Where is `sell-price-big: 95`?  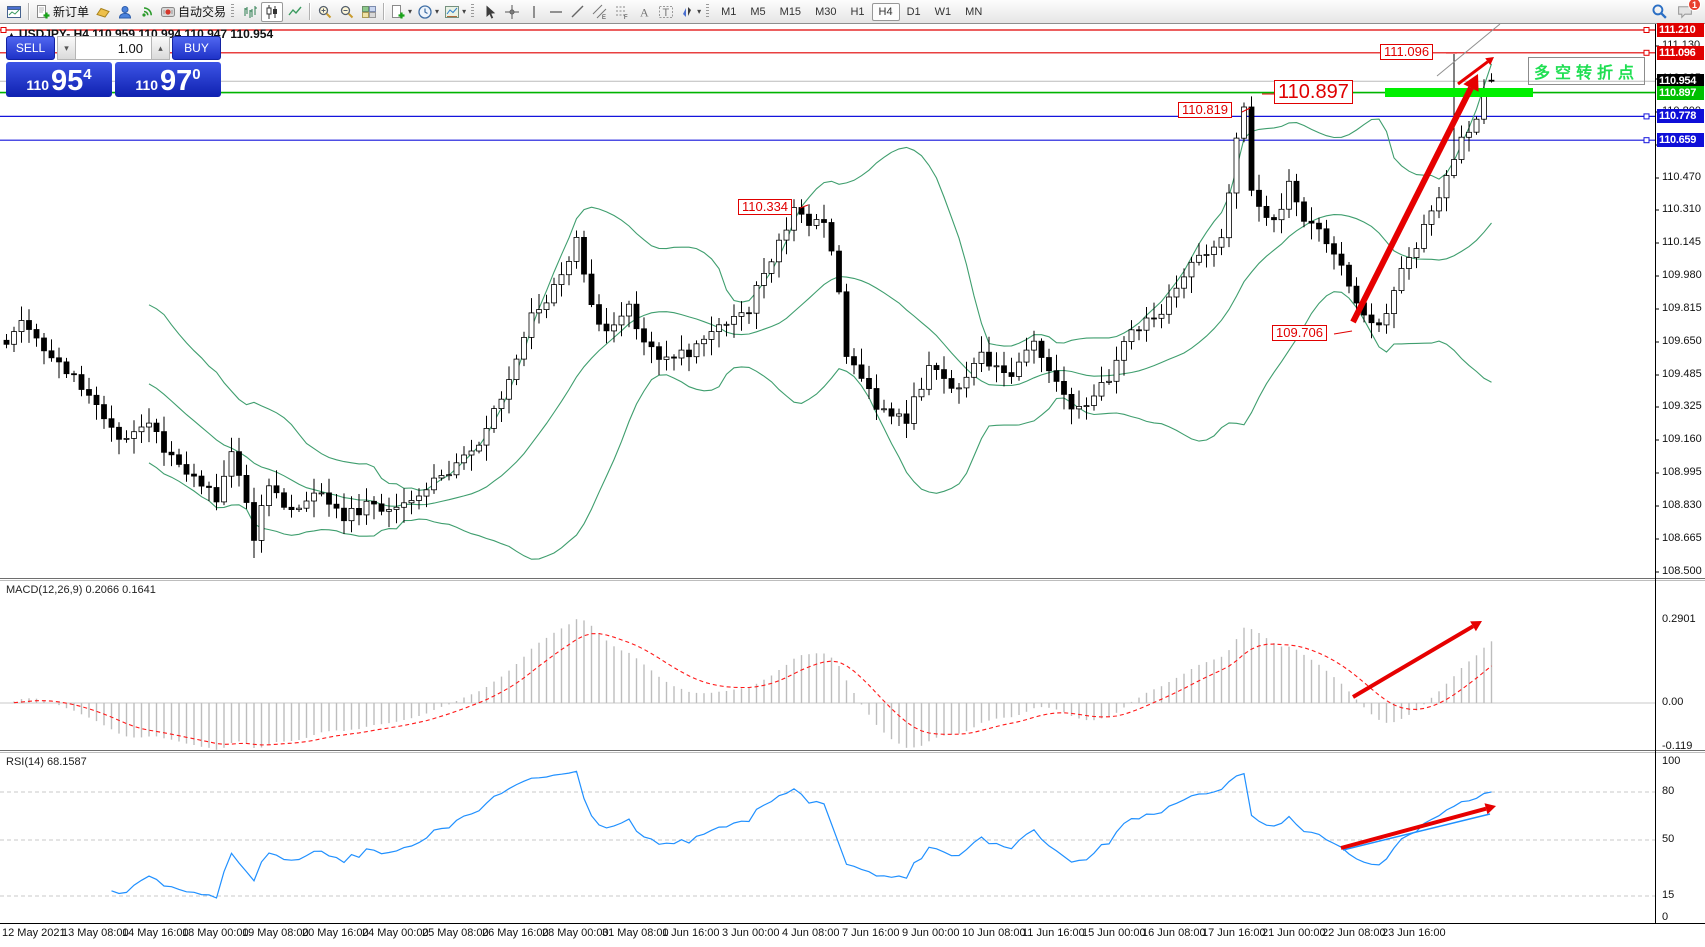
sell-price-big: 95 is located at coordinates (67, 81).